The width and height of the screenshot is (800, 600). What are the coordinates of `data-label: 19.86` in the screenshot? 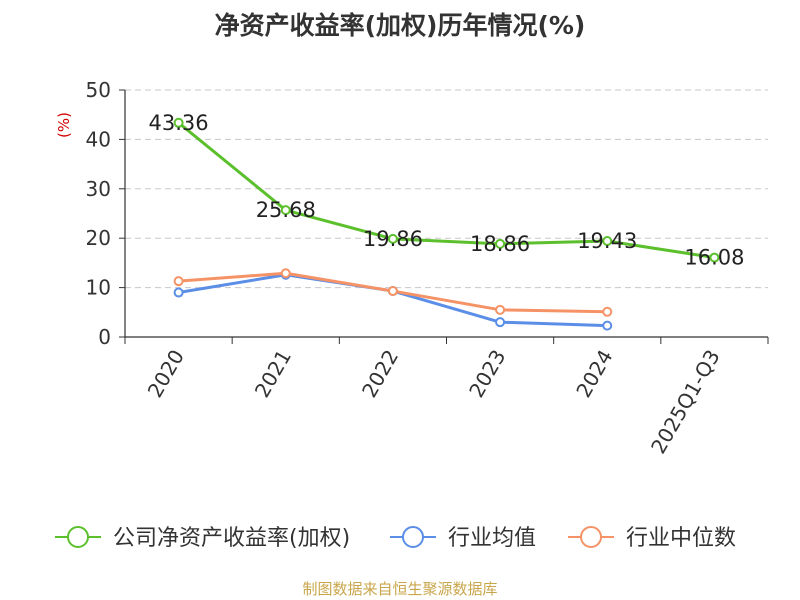 It's located at (393, 239).